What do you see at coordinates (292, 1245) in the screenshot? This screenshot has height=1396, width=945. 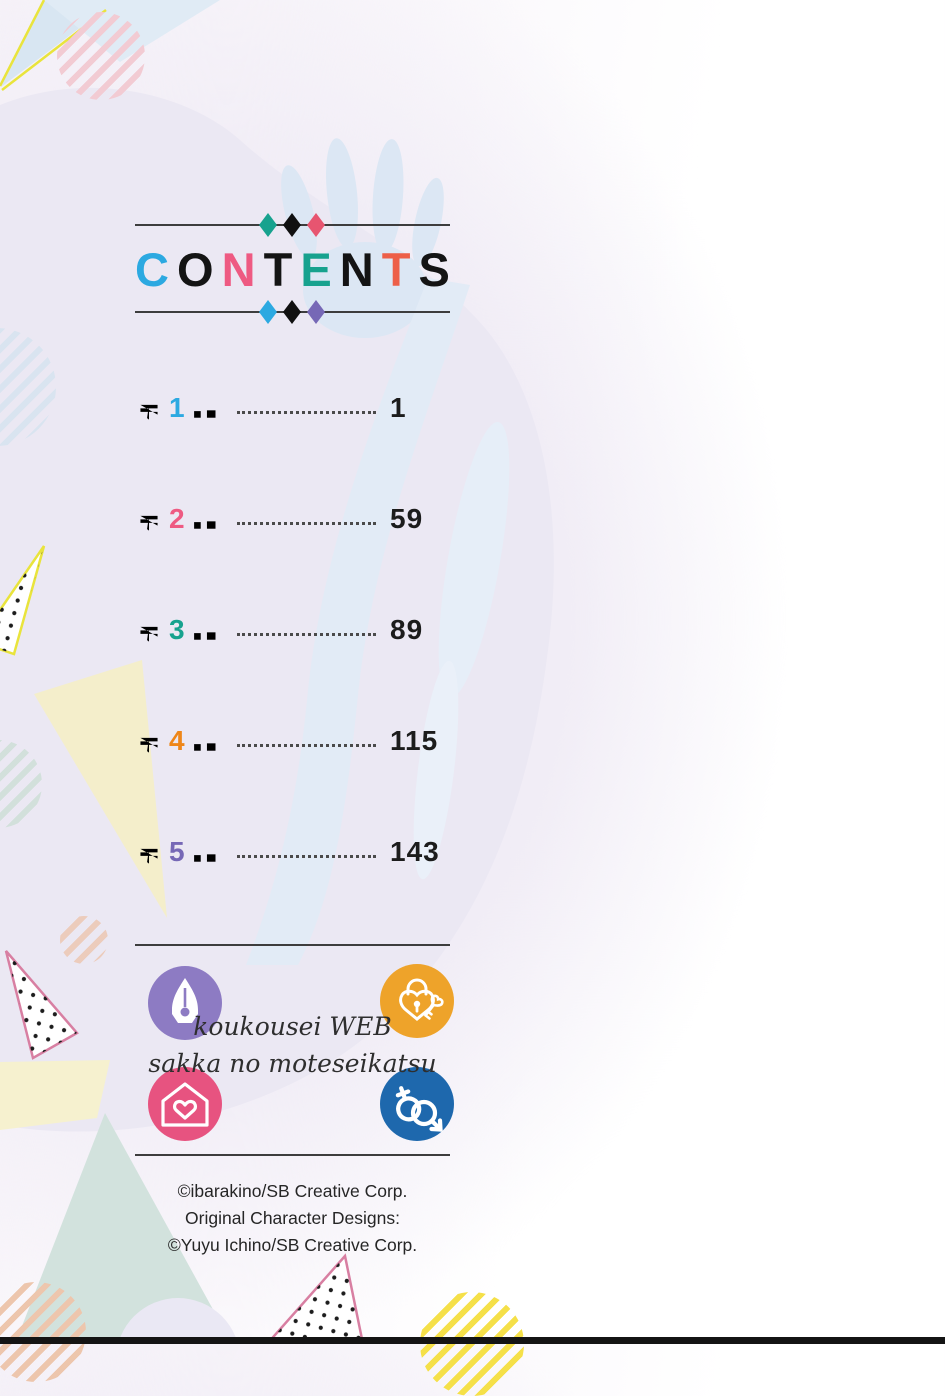 I see `credit-line: ©Yuyu Ichino/SB Creative Corp.` at bounding box center [292, 1245].